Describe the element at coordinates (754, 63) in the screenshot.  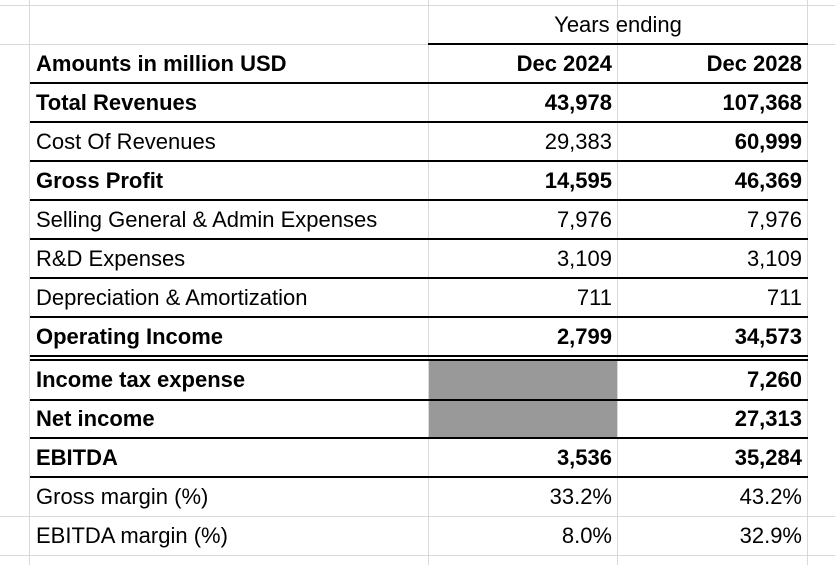
I see `column-header-dec-2028: Dec 2028` at that location.